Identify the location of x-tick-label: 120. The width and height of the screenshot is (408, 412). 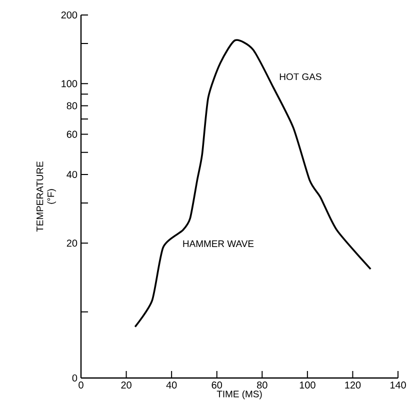
(353, 385).